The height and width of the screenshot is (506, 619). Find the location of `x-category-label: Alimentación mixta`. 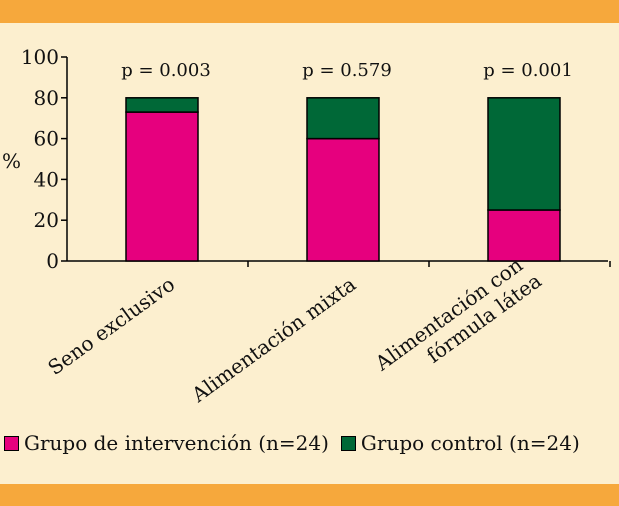

x-category-label: Alimentación mixta is located at coordinates (273, 339).